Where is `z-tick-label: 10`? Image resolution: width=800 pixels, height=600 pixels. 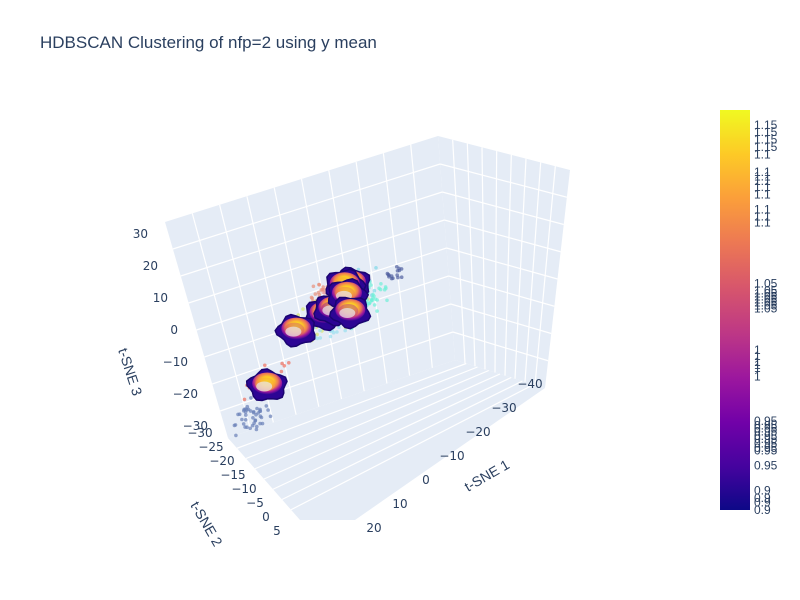
z-tick-label: 10 is located at coordinates (160, 298).